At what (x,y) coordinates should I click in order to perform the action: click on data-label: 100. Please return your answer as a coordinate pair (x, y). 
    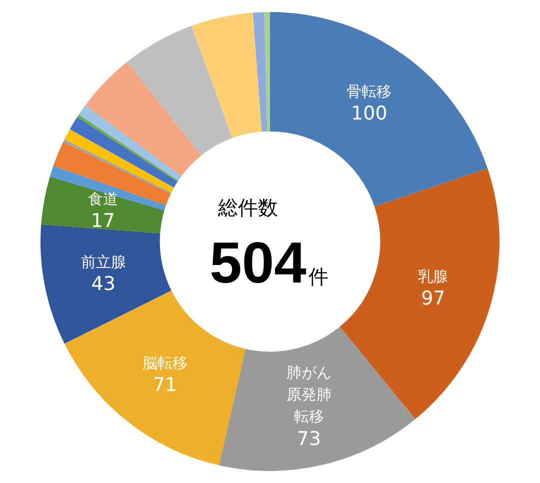
    Looking at the image, I should click on (369, 113).